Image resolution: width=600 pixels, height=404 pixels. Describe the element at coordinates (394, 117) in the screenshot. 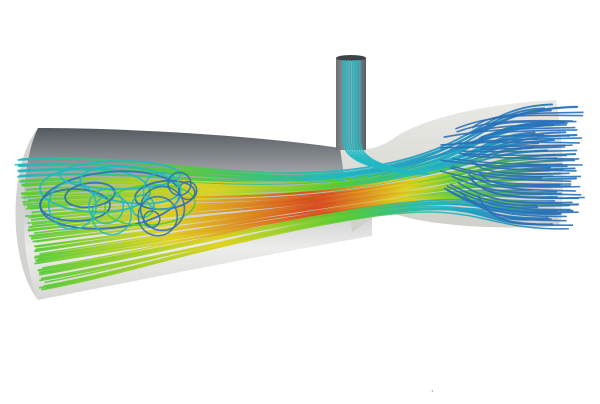

I see `injection-streamline` at that location.